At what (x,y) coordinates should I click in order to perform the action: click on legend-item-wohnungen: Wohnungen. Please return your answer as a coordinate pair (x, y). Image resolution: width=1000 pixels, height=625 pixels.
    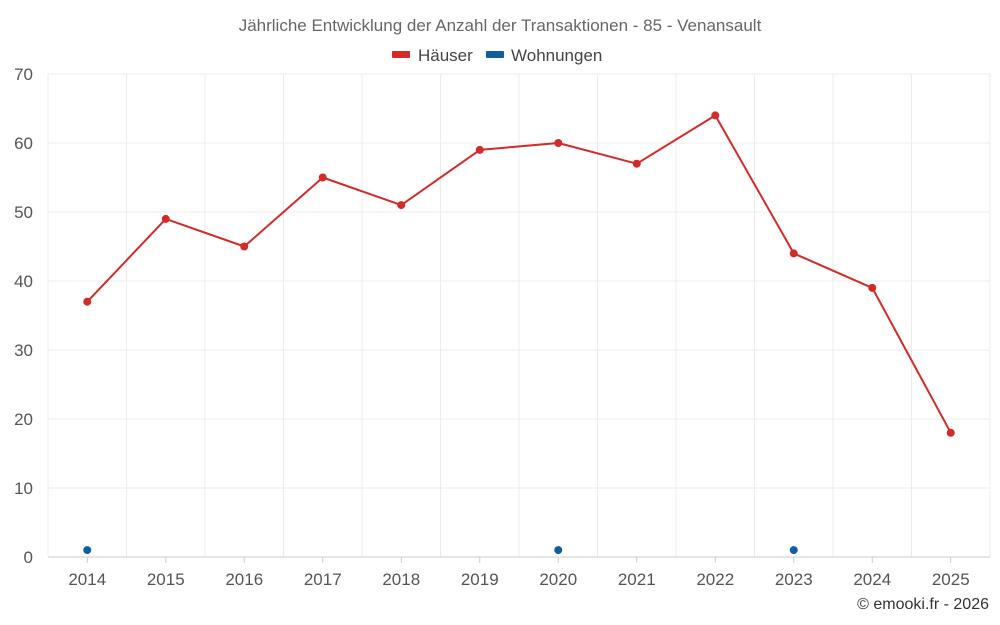
    Looking at the image, I should click on (544, 55).